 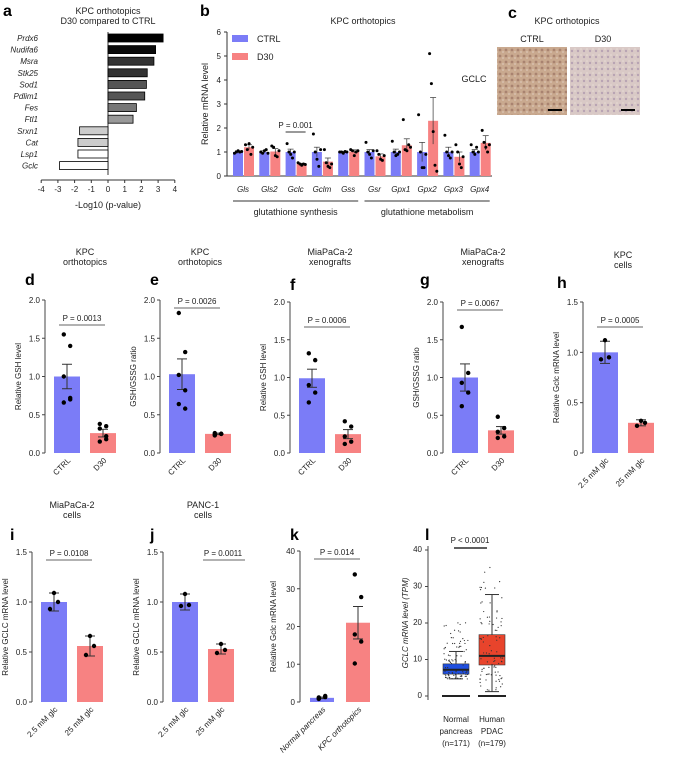 What do you see at coordinates (108, 205) in the screenshot?
I see `x-axis-label: -Log10 (p-value)` at bounding box center [108, 205].